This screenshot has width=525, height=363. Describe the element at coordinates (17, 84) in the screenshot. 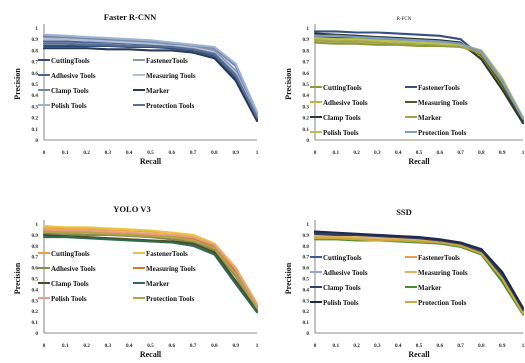

I see `y-axis-title: Precision` at that location.